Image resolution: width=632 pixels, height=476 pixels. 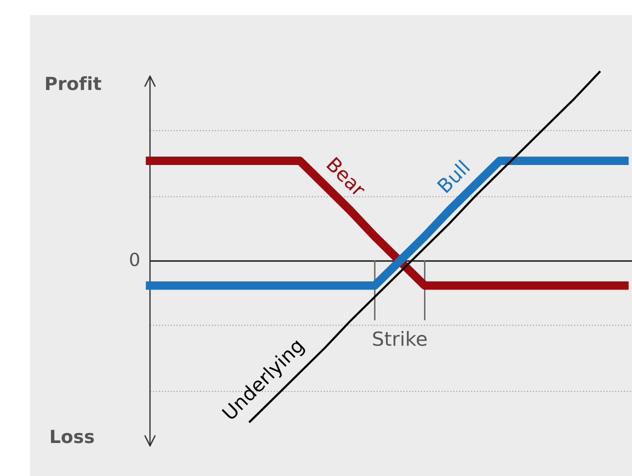 What do you see at coordinates (74, 83) in the screenshot?
I see `text: Profit` at bounding box center [74, 83].